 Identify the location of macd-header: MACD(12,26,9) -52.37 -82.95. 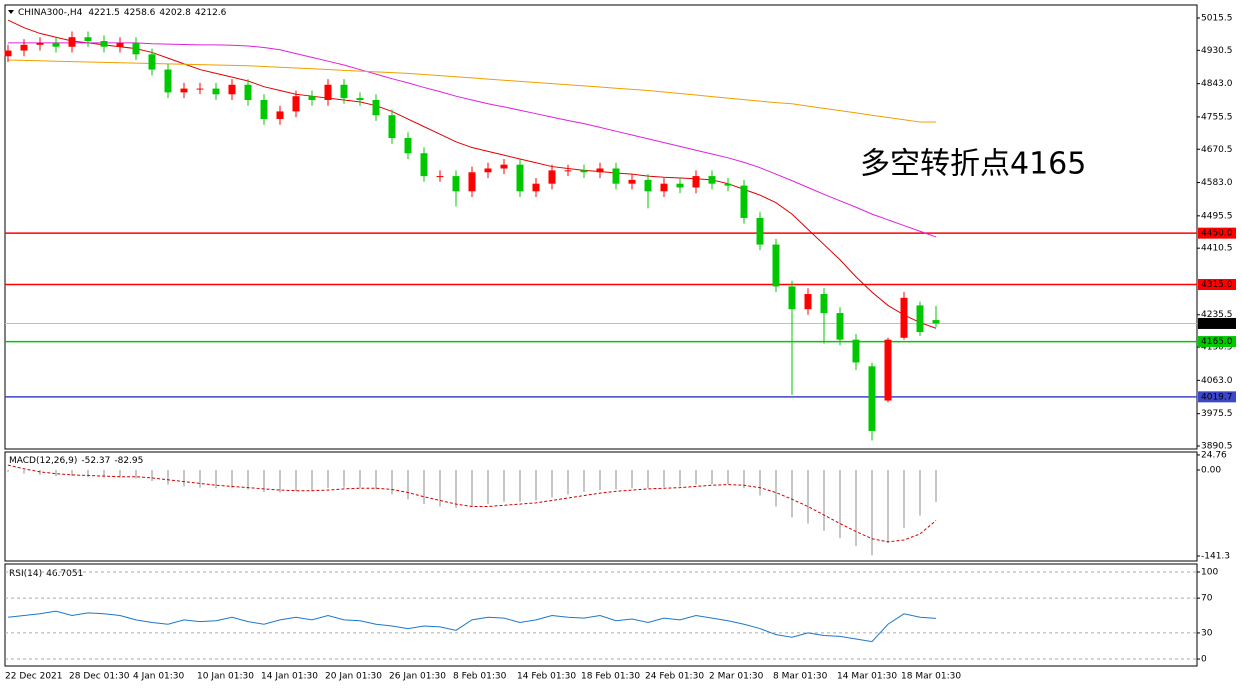
(76, 461).